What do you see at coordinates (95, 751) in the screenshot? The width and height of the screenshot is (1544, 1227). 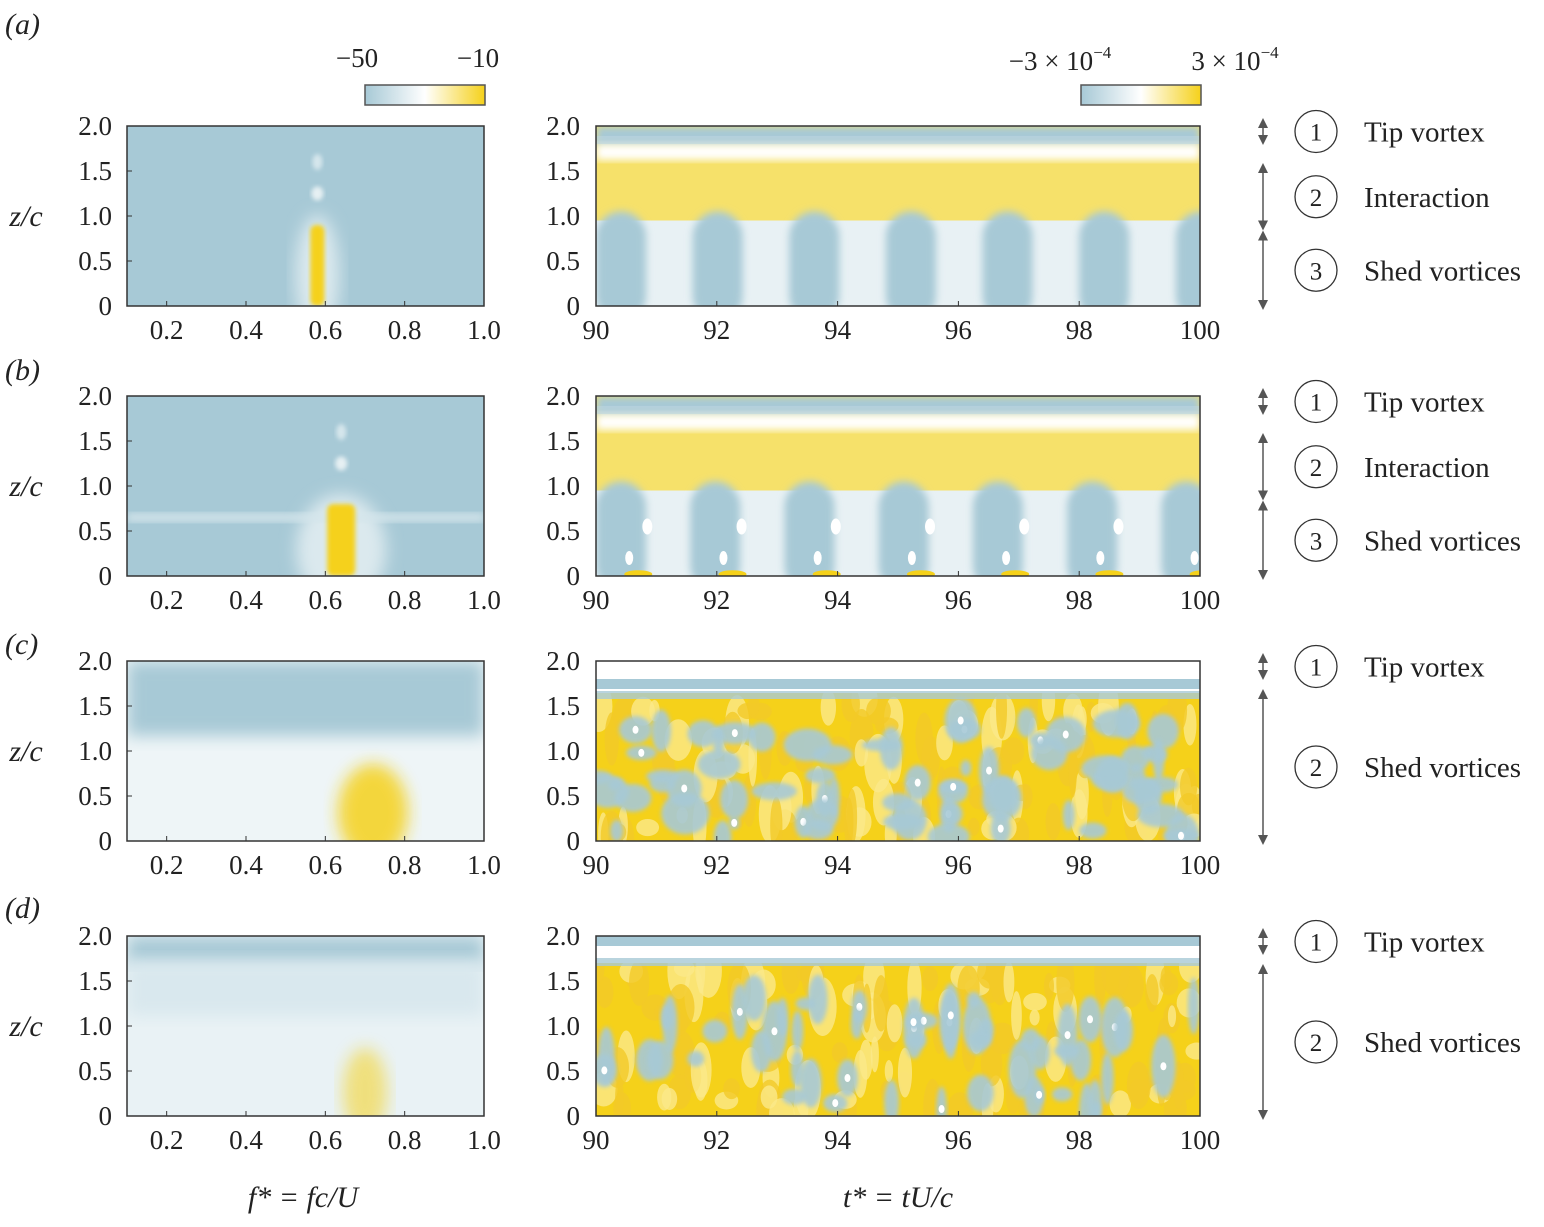 I see `ytick-left: 1.0` at bounding box center [95, 751].